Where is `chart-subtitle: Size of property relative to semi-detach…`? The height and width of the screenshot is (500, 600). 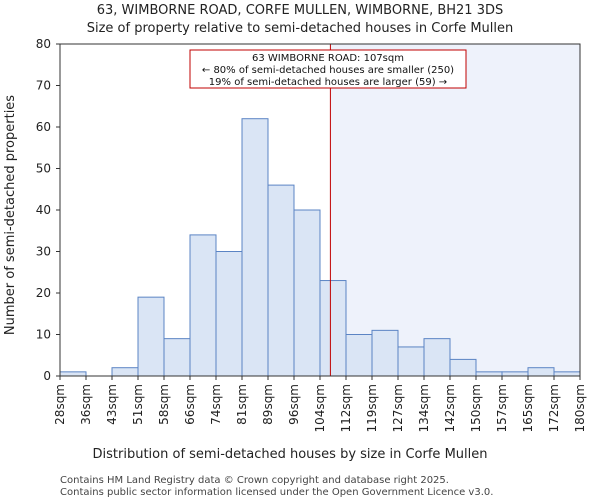
chart-subtitle: Size of property relative to semi-detach… is located at coordinates (300, 28).